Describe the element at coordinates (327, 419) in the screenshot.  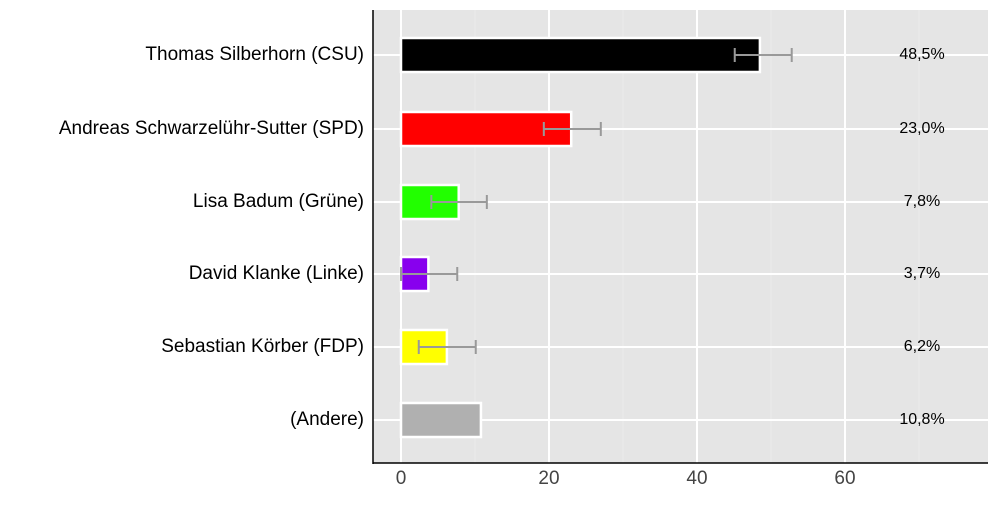
I see `category-label: (Andere)` at that location.